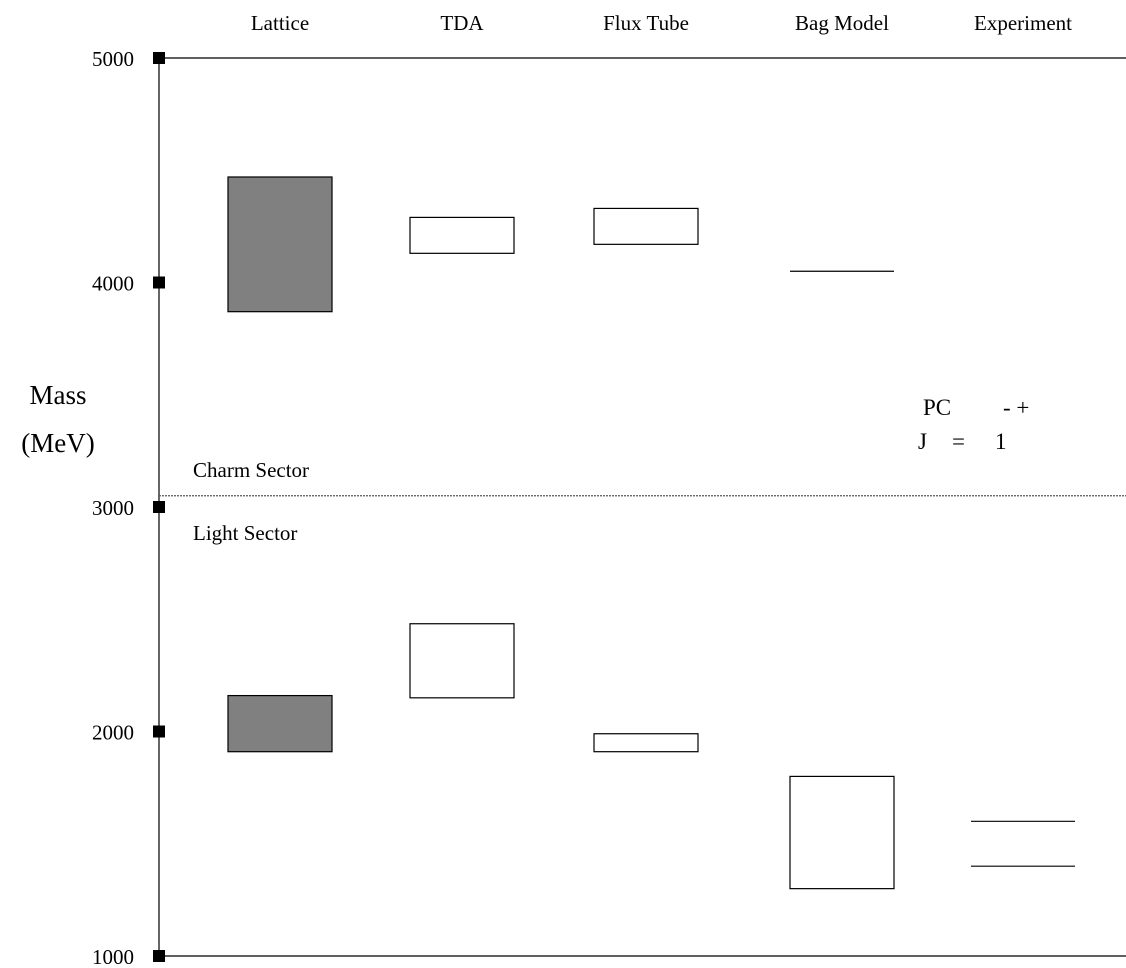 The image size is (1126, 968). I want to click on category-label-flux-tube: Flux Tube, so click(646, 23).